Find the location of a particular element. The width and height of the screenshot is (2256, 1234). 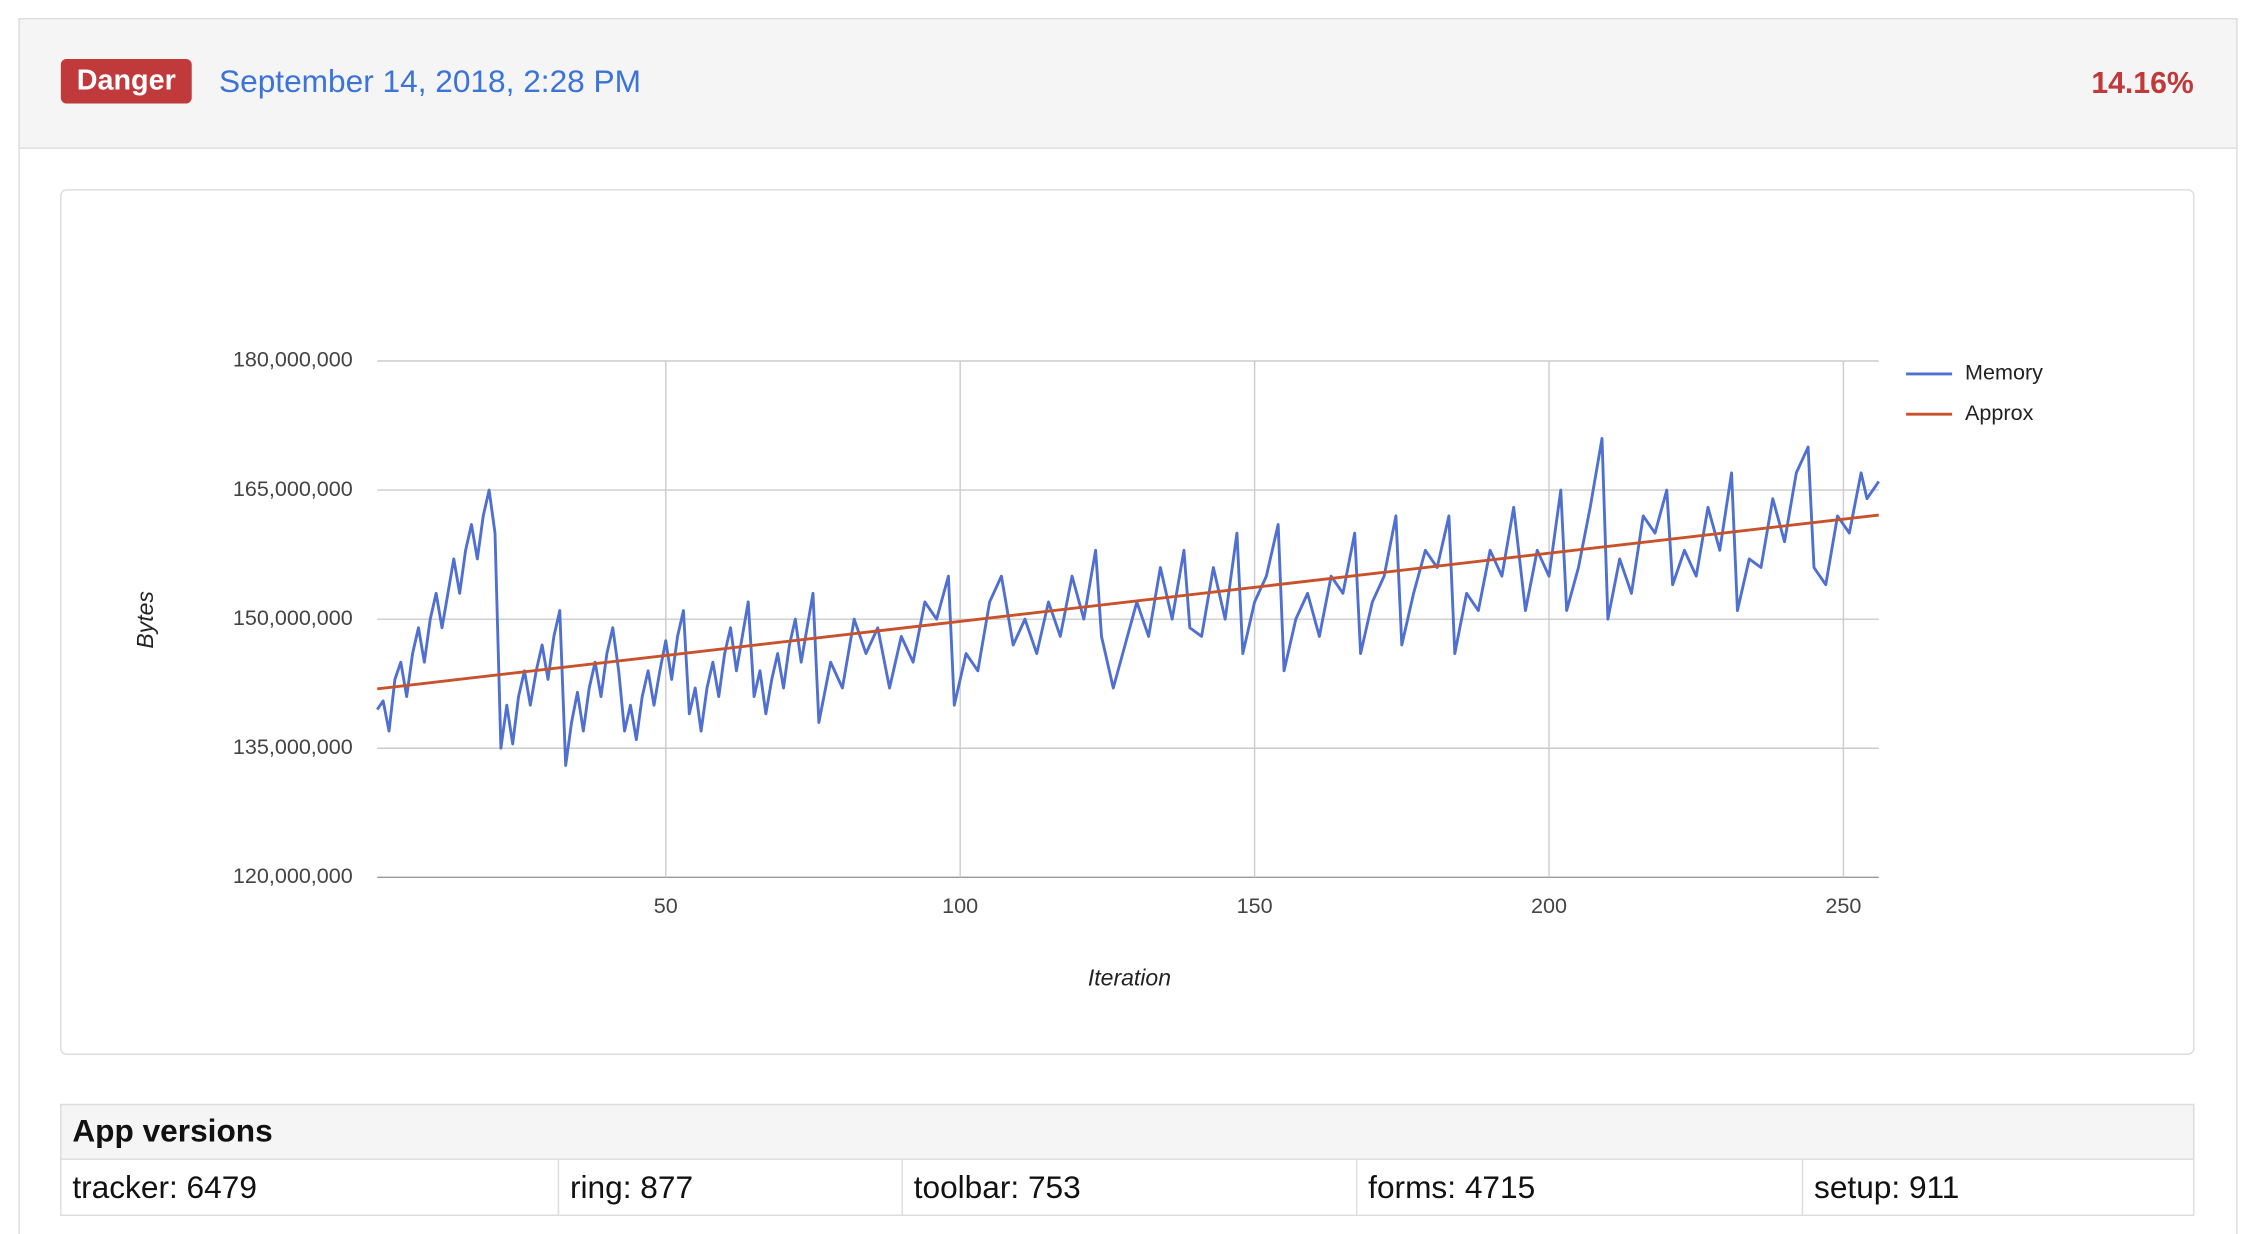

legend-label: Approx is located at coordinates (1999, 412).